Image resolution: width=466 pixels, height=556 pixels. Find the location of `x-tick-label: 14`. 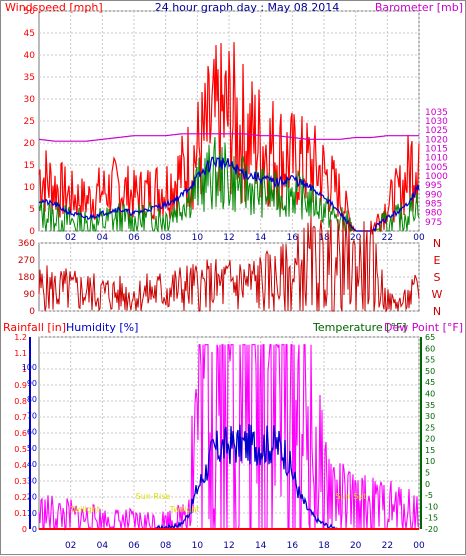

x-tick-label: 14 is located at coordinates (261, 546).